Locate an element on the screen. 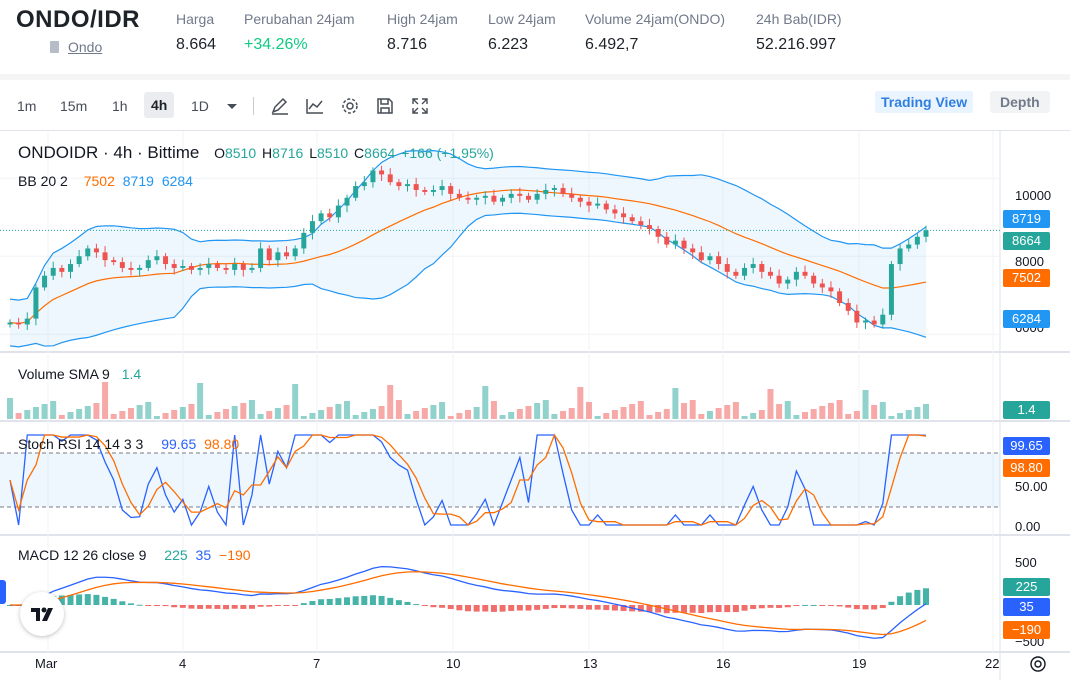  macd-line is located at coordinates (468, 602).